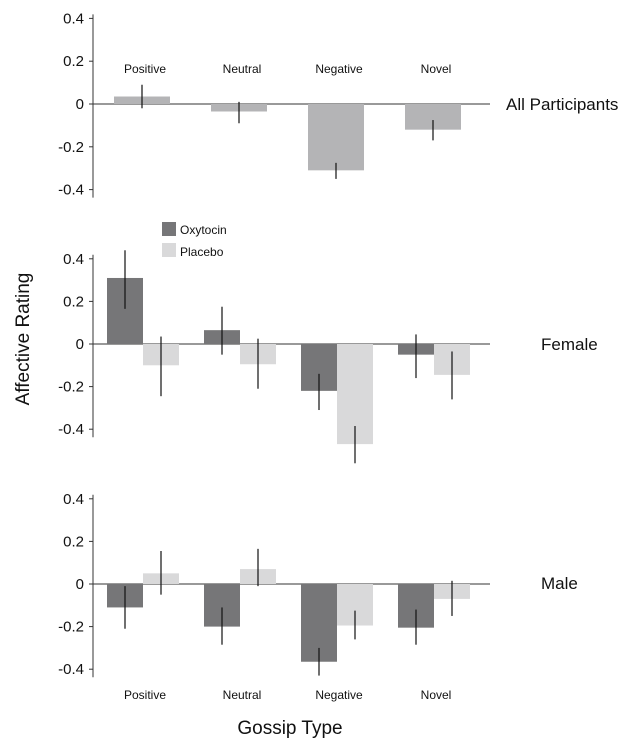 This screenshot has width=631, height=740. I want to click on legend: Oxytocin Placebo, so click(194, 240).